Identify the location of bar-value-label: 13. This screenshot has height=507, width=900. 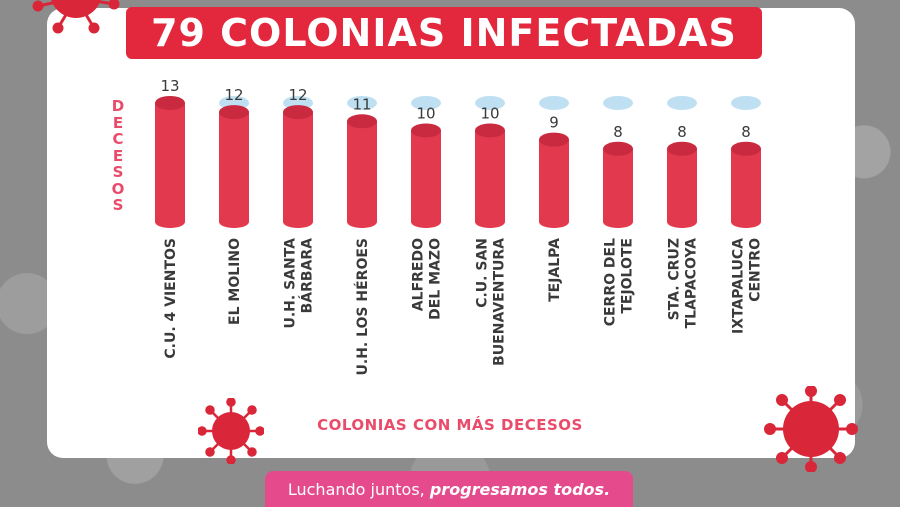
(169, 86).